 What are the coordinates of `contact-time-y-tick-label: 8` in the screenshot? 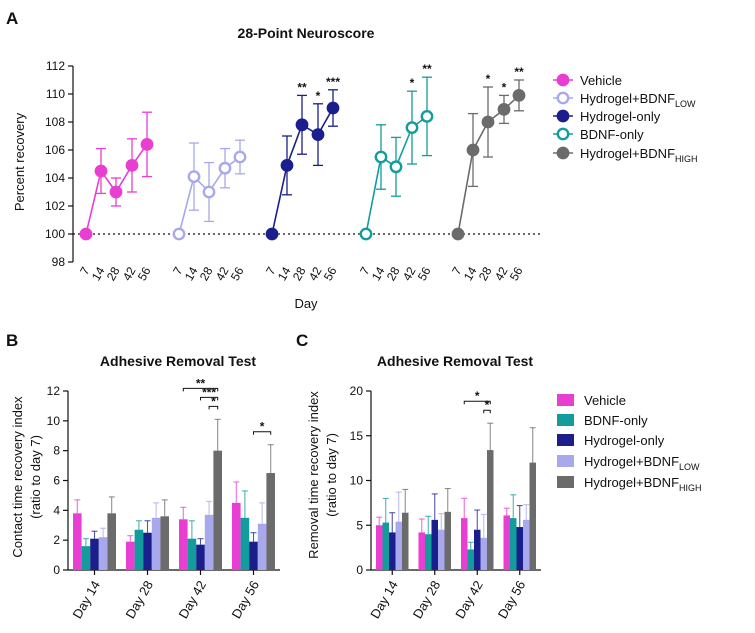 It's located at (56, 451).